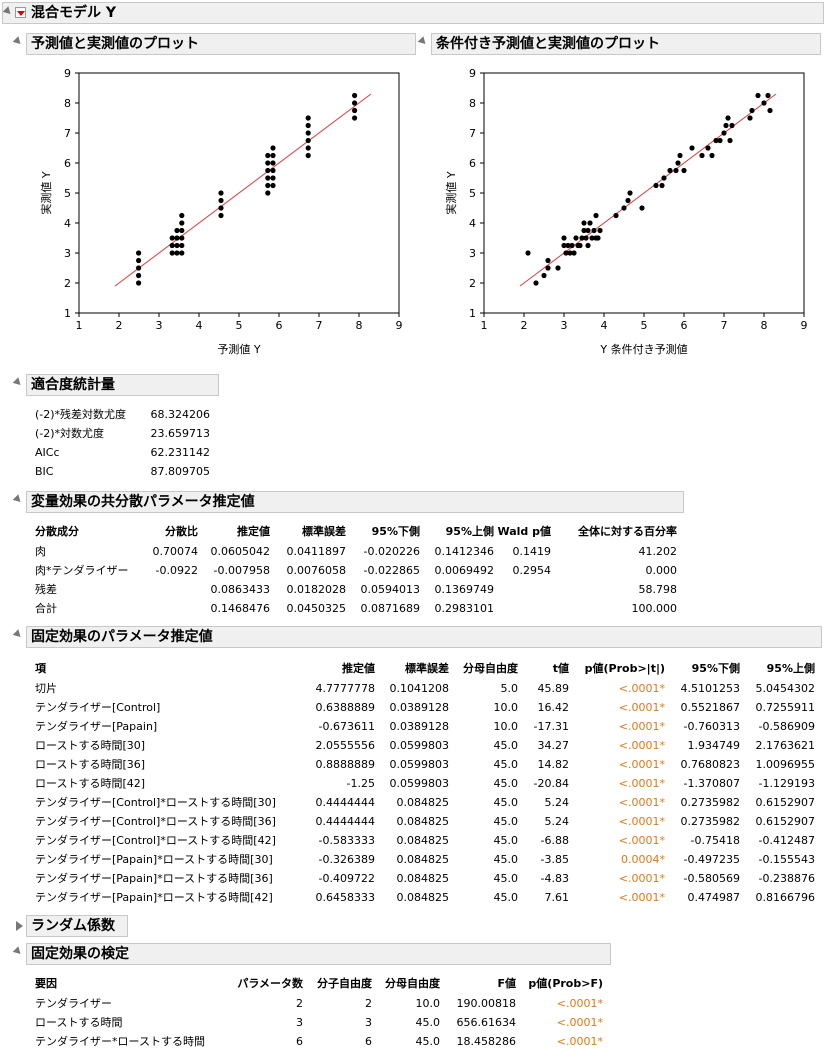 The height and width of the screenshot is (1060, 827). I want to click on random-header: ランダム係数, so click(77, 926).